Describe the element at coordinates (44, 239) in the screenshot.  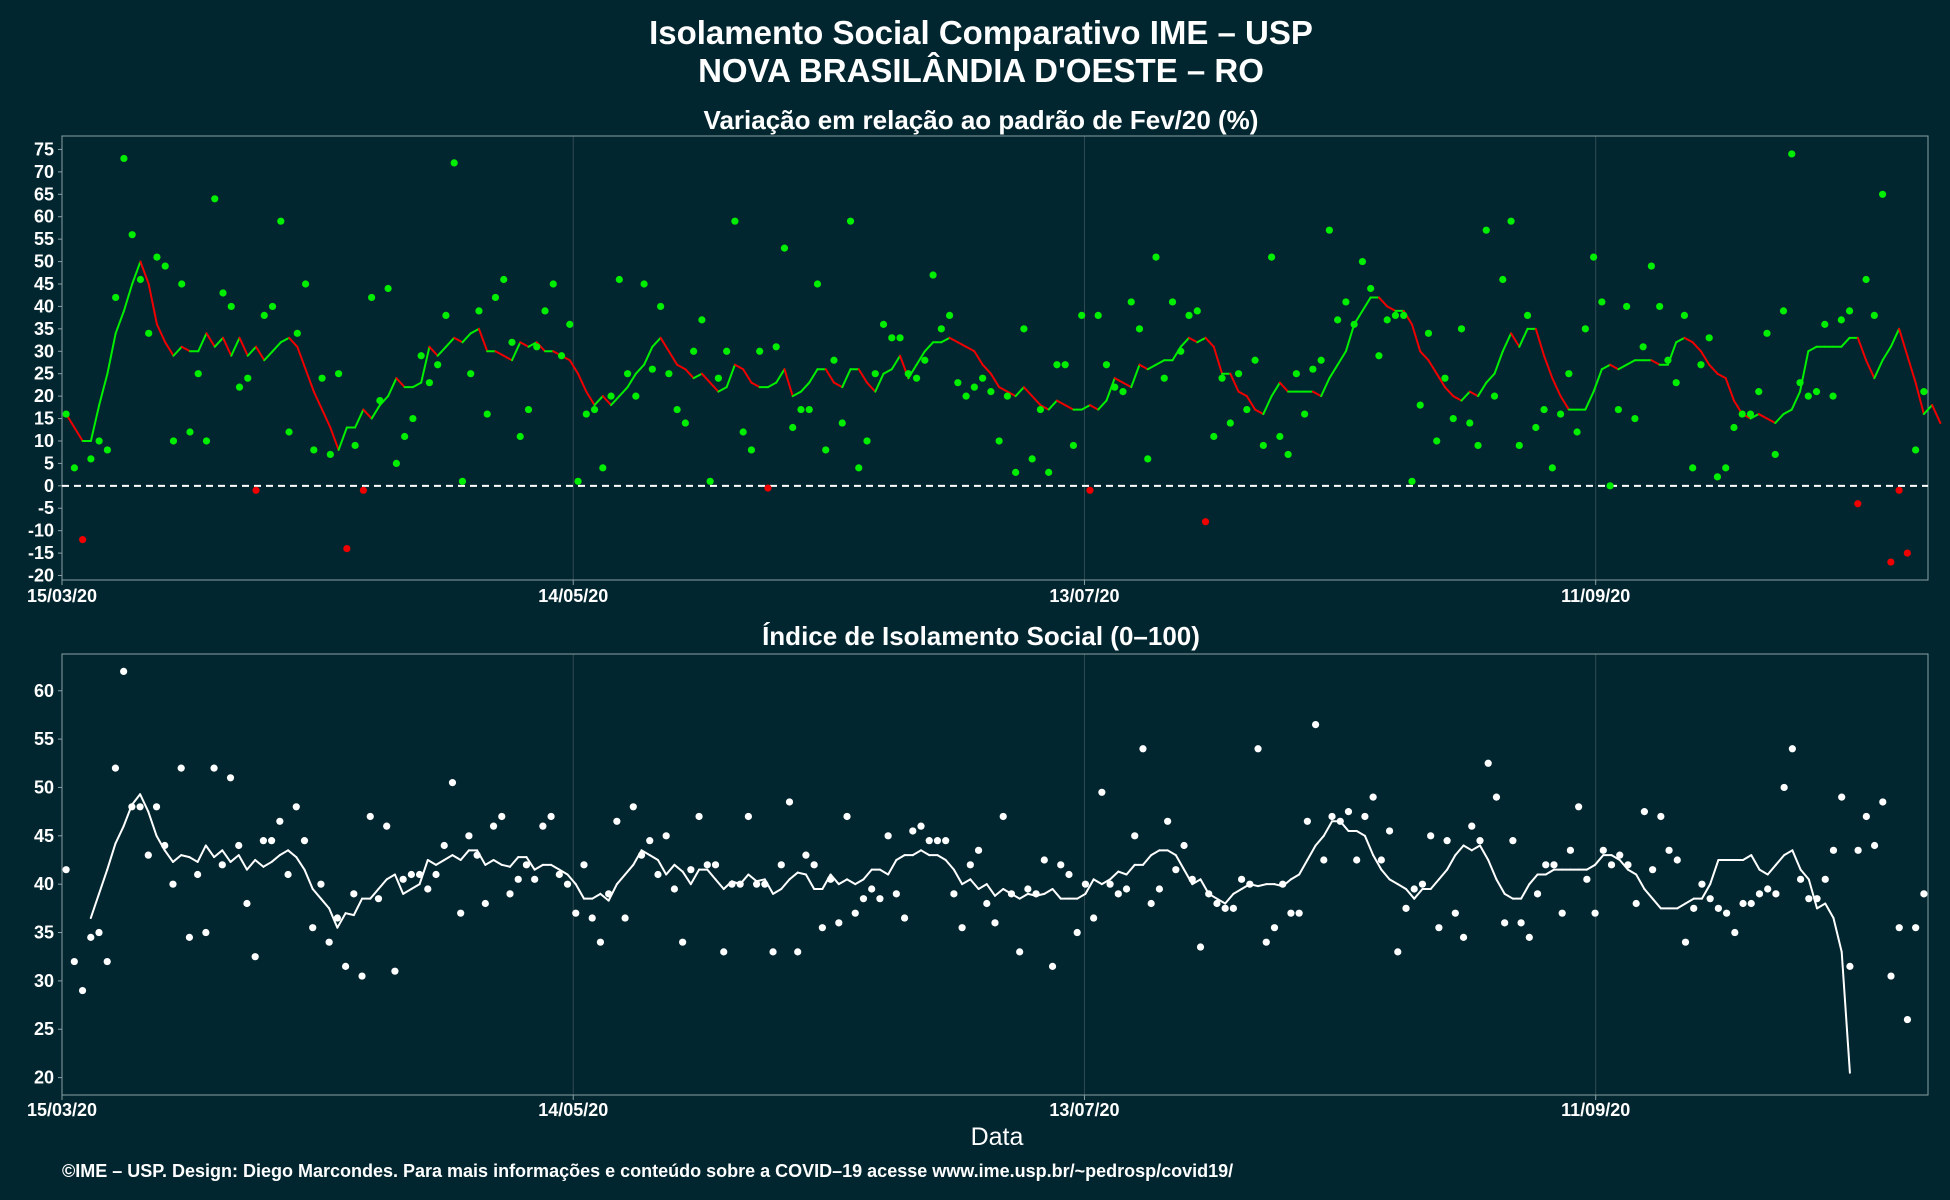
I see `panel1-y-tick-label: 55` at that location.